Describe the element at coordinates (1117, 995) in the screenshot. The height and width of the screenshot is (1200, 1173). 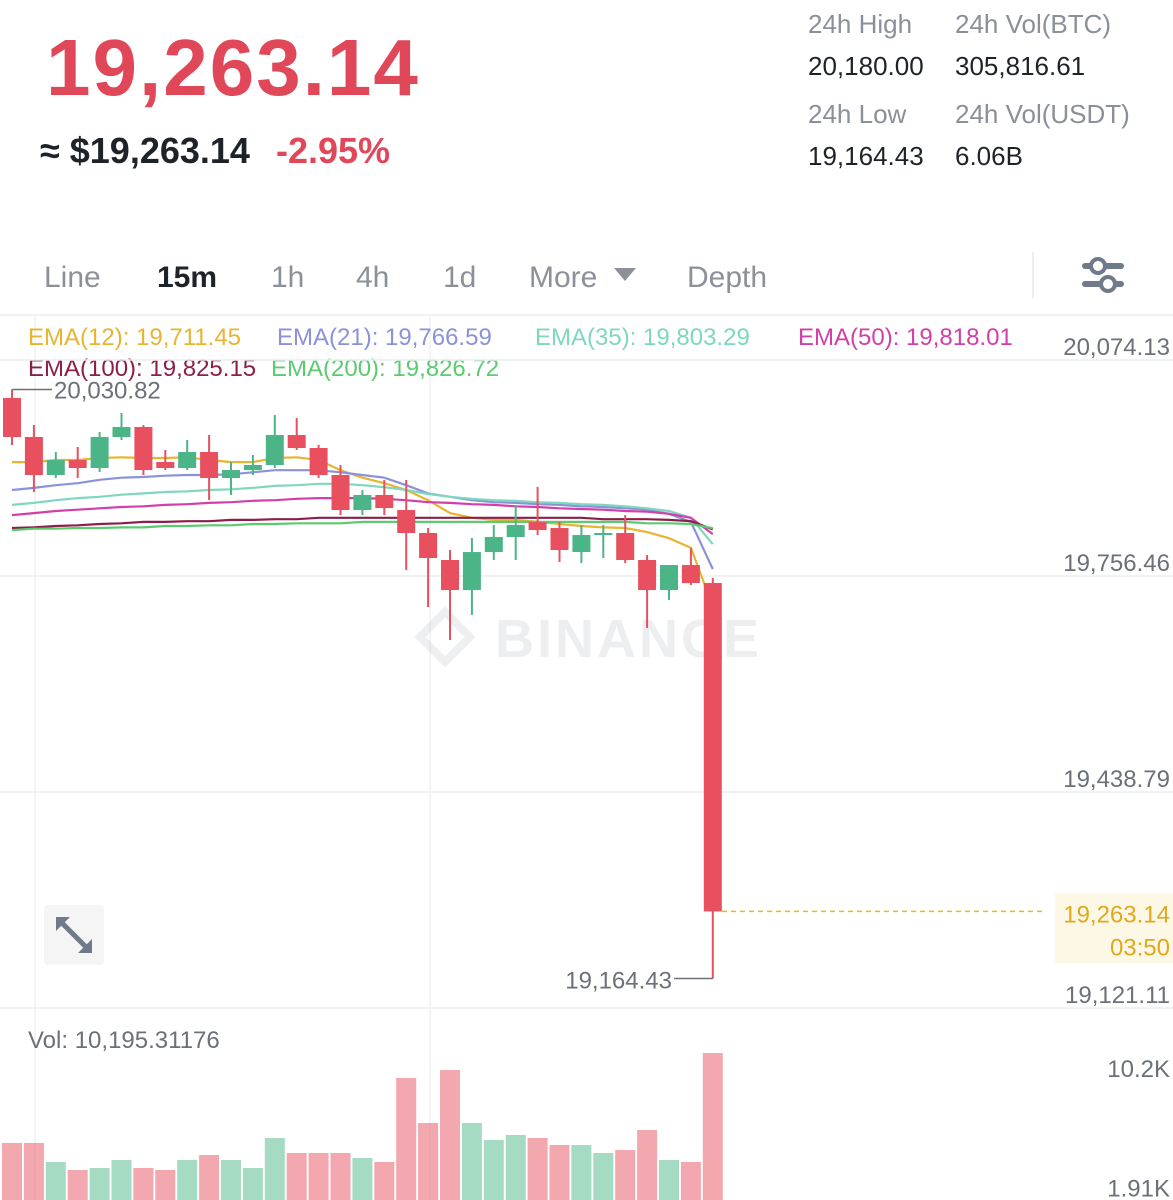
I see `y-tick-label: 19,121.11` at that location.